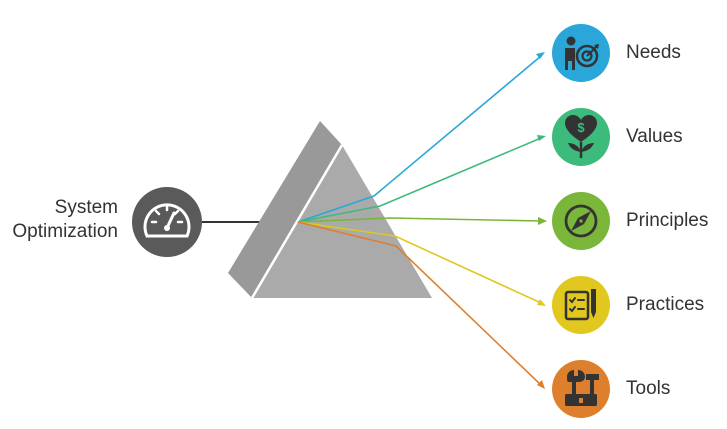  I want to click on heart-dollar-plant-icon: $, so click(581, 136).